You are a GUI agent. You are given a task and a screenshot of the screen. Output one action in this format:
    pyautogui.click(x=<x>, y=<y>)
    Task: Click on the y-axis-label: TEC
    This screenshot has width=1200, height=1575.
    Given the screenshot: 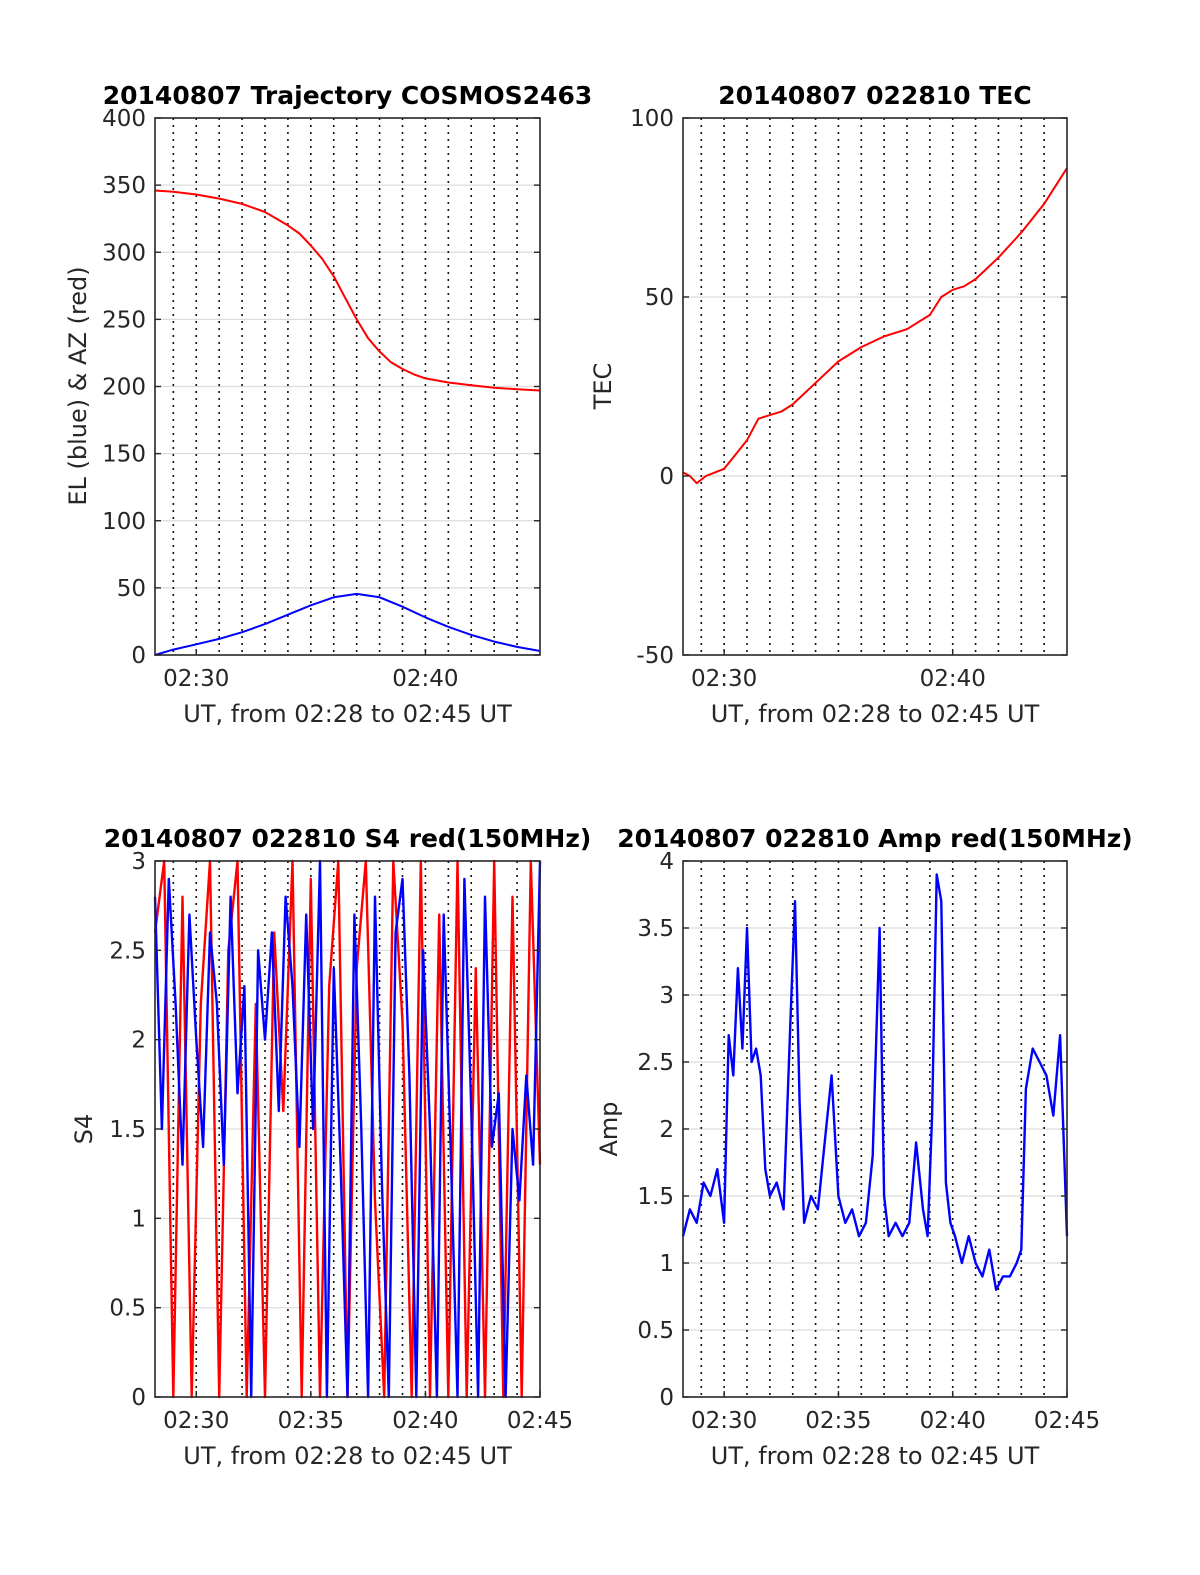 What is the action you would take?
    pyautogui.click(x=603, y=387)
    